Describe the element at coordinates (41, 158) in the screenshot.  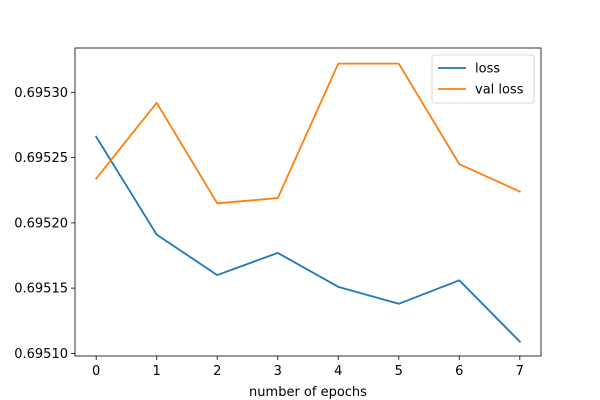
I see `y-tick-label: 0.69525` at that location.